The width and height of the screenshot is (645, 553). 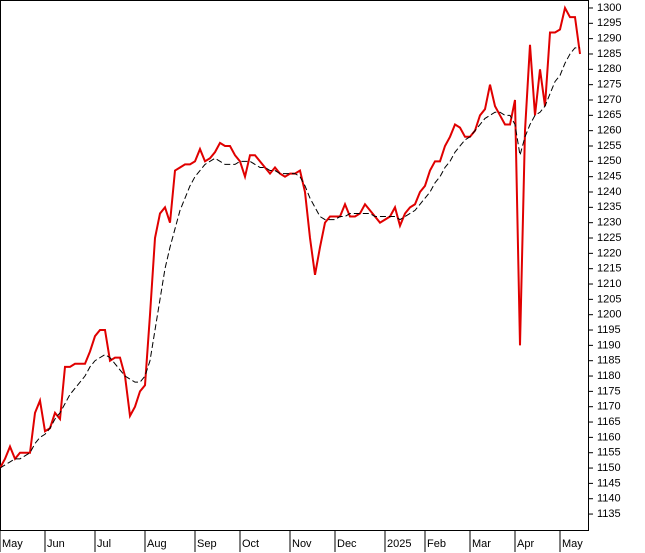 I want to click on y-tick-label: 1165, so click(x=609, y=422).